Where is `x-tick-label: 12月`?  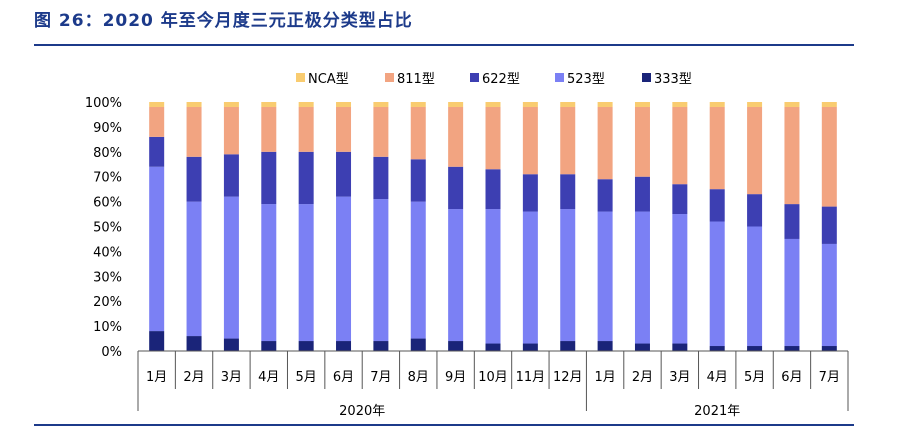
x-tick-label: 12月 is located at coordinates (568, 377).